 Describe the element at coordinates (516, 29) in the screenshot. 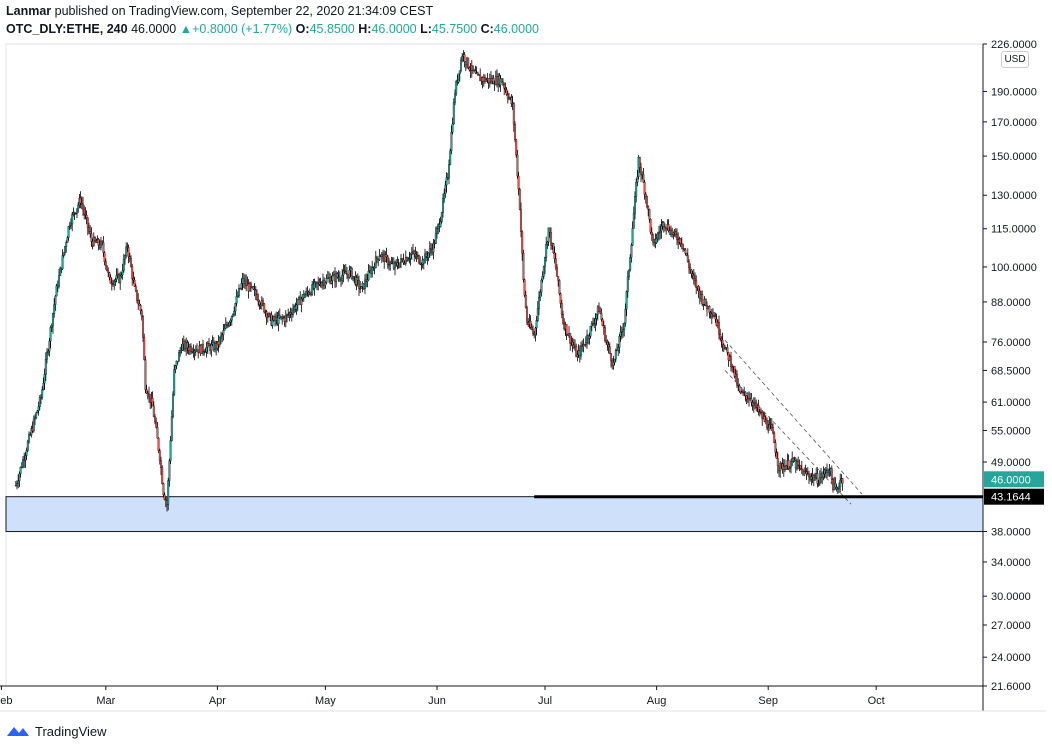

I see `close-value: 46.0000` at that location.